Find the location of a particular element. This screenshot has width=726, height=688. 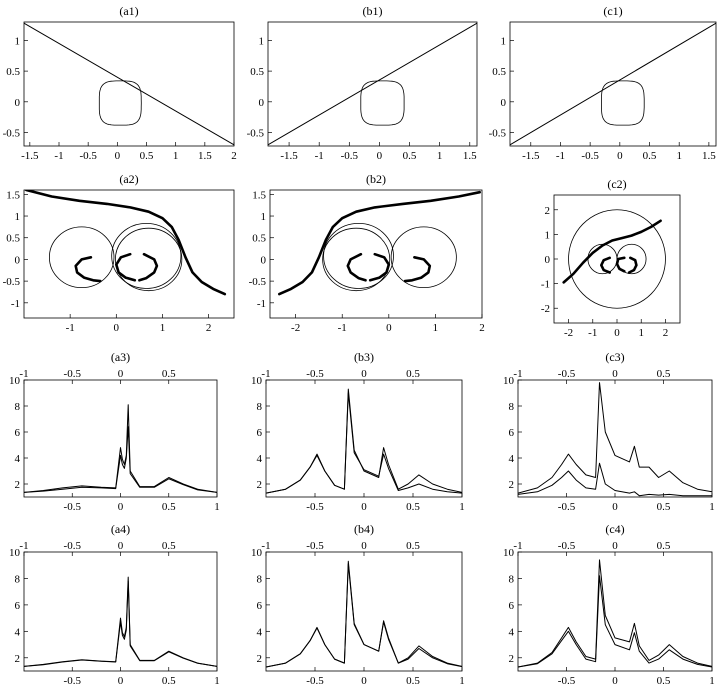

panel-title: (b4) is located at coordinates (364, 529).